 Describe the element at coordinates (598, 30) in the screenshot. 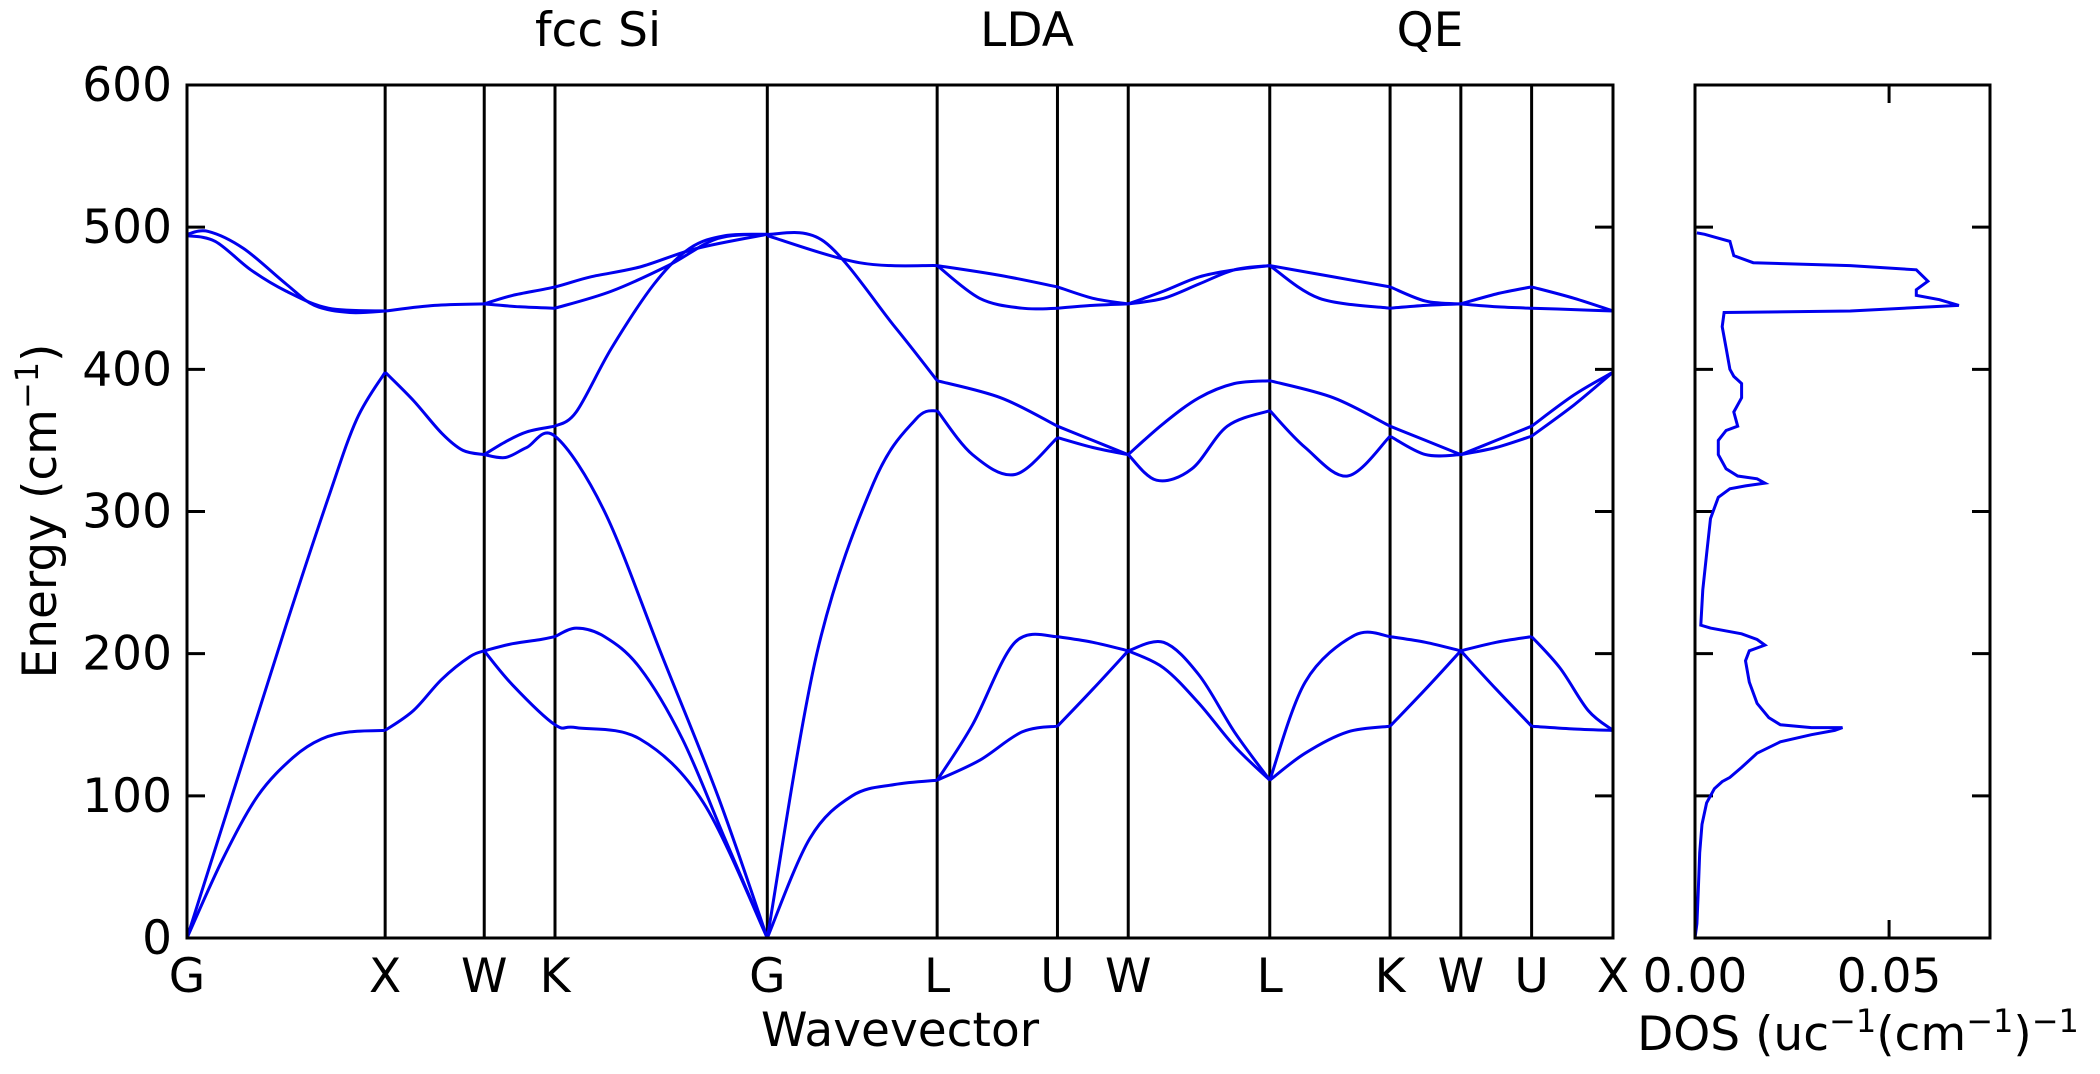

I see `title-part-1: fcc Si` at that location.